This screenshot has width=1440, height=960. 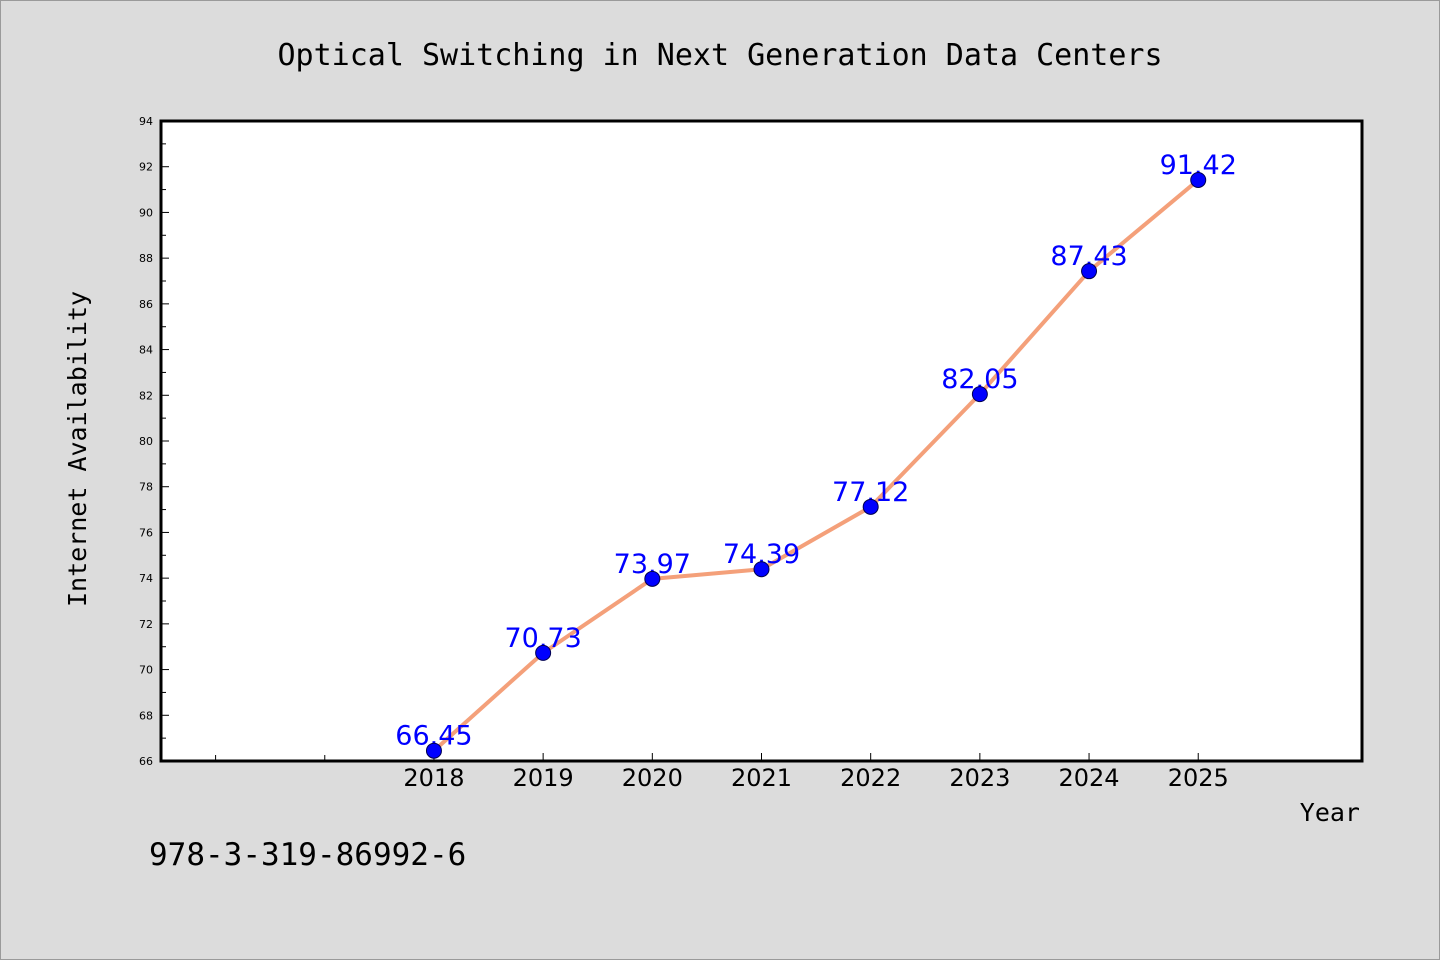 I want to click on y-tick-label: 76, so click(x=146, y=532).